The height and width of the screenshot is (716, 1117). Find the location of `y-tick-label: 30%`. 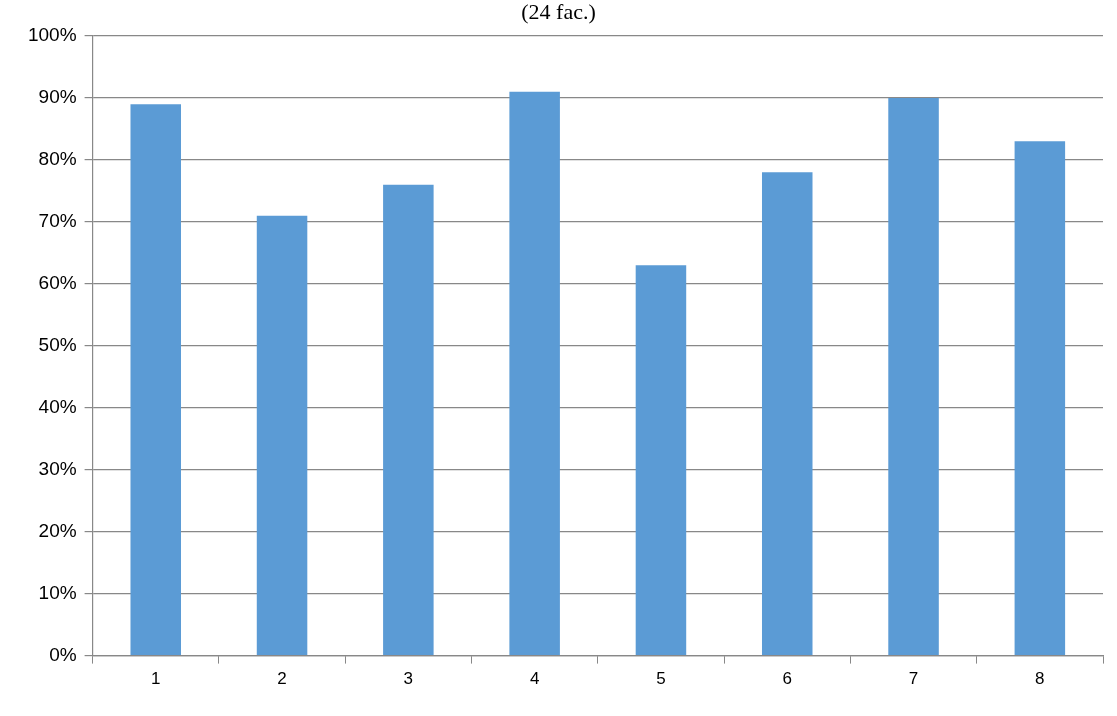

y-tick-label: 30% is located at coordinates (57, 468).